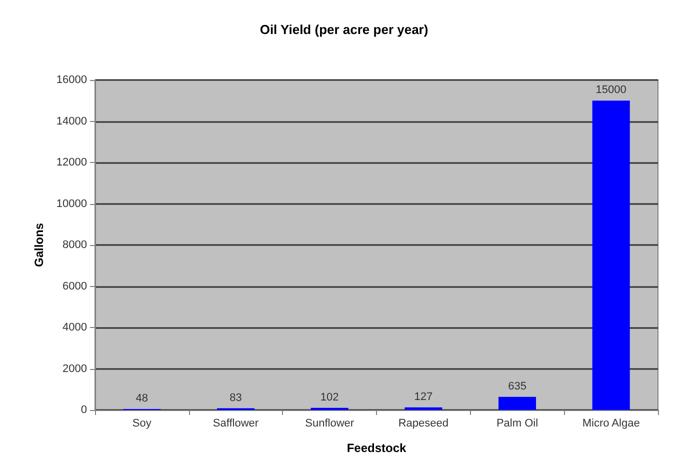 Image resolution: width=688 pixels, height=470 pixels. What do you see at coordinates (142, 398) in the screenshot?
I see `data-label: 48` at bounding box center [142, 398].